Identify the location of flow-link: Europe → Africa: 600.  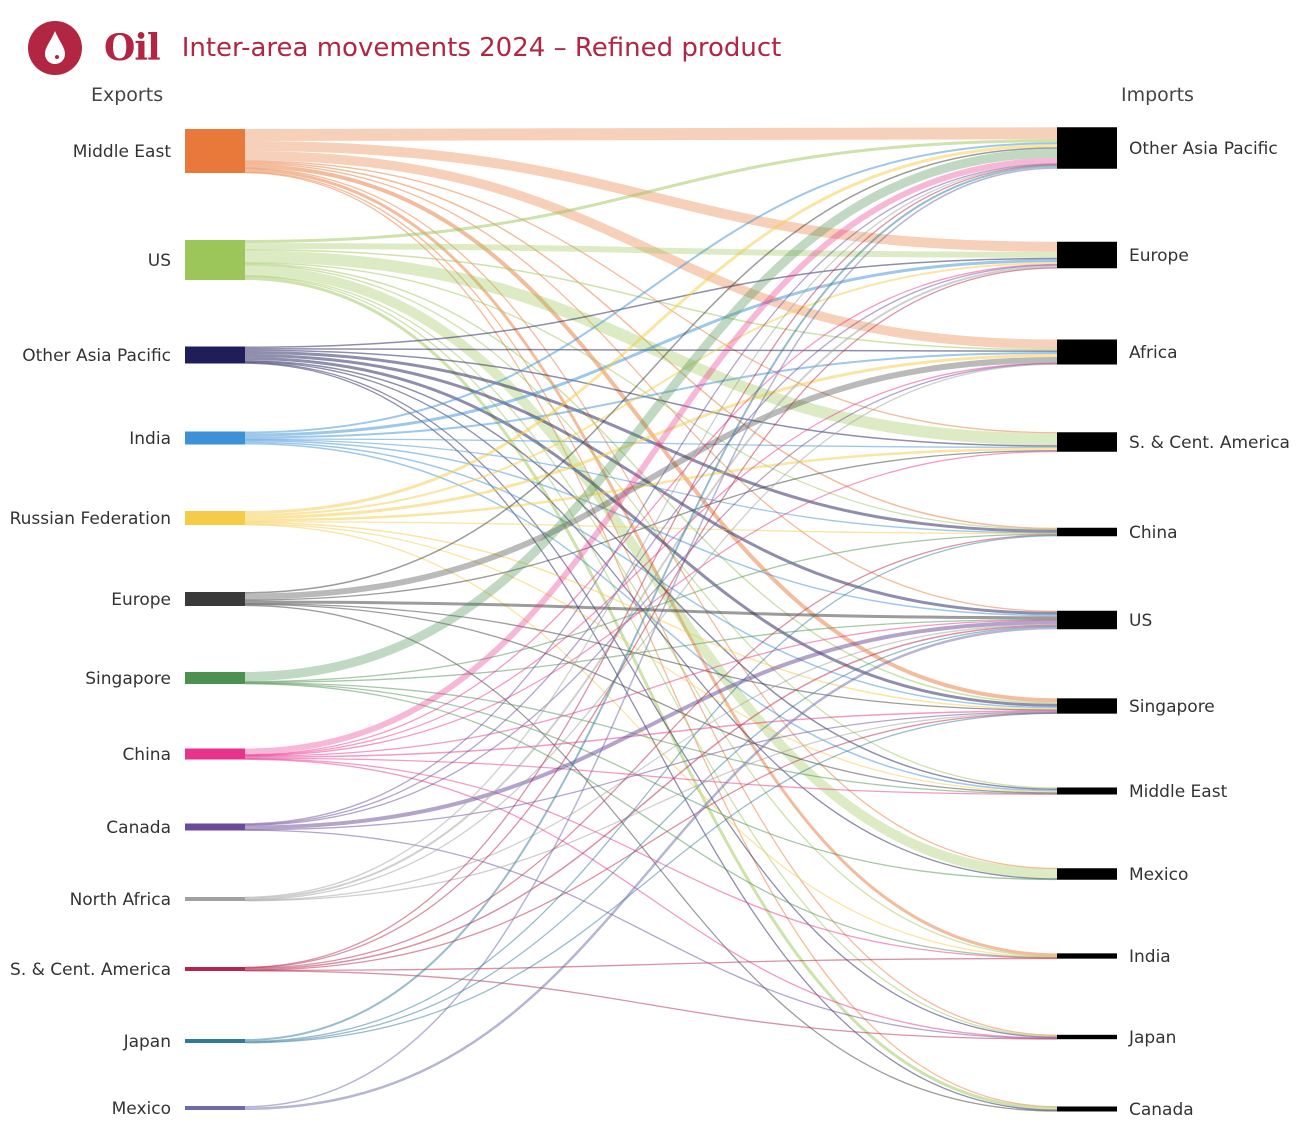
(651, 478).